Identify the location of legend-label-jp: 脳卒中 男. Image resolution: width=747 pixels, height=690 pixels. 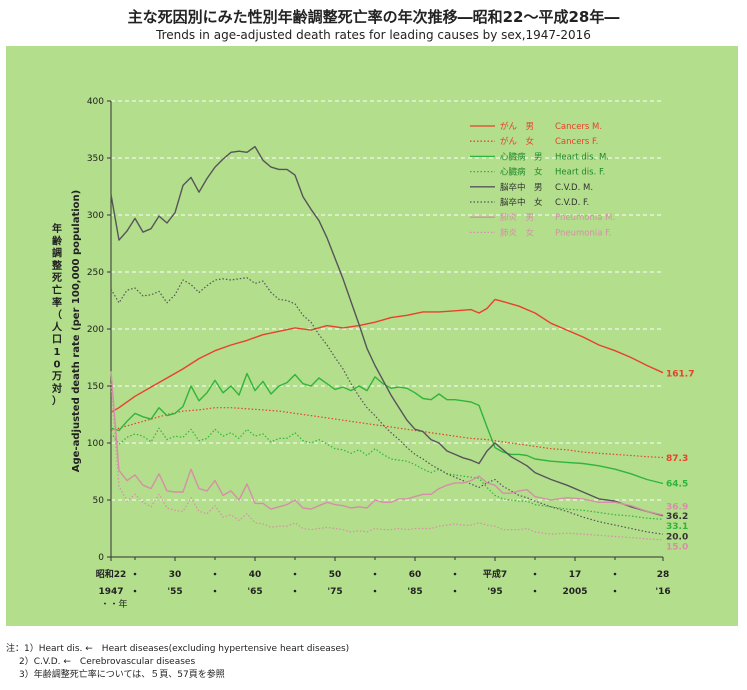
(521, 187).